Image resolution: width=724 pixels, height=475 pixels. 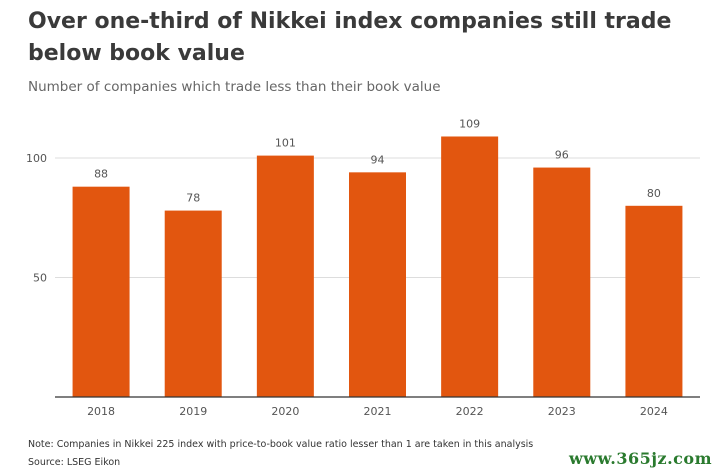 I want to click on x-tick-label: 2022, so click(x=470, y=411).